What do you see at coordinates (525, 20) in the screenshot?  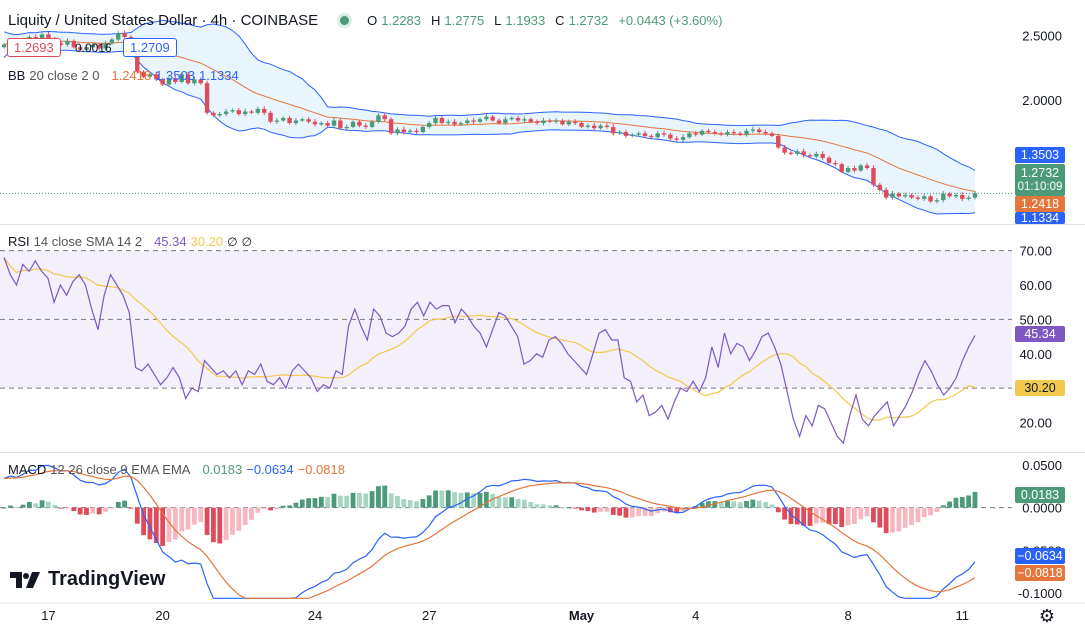 I see `low-value: 1.1933` at bounding box center [525, 20].